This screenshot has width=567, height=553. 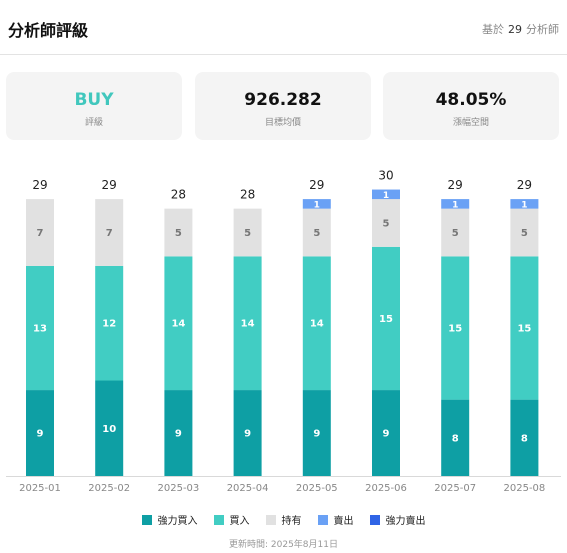 I want to click on rating-label: 評級, so click(x=93, y=123).